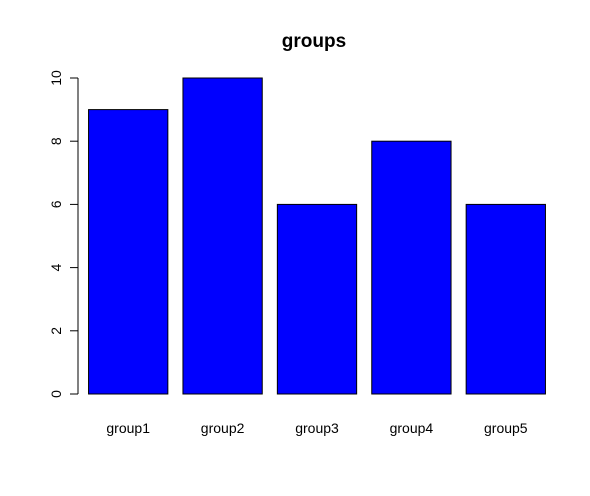  Describe the element at coordinates (56, 331) in the screenshot. I see `y-tick-label: 2` at that location.